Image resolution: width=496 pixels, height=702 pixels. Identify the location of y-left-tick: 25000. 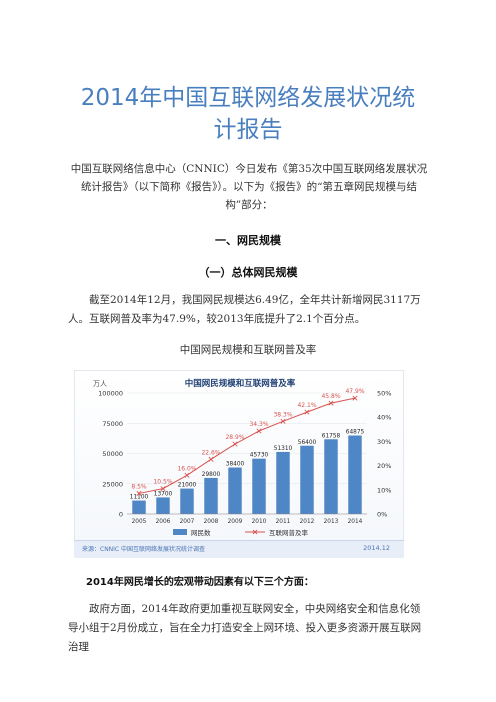
(112, 484).